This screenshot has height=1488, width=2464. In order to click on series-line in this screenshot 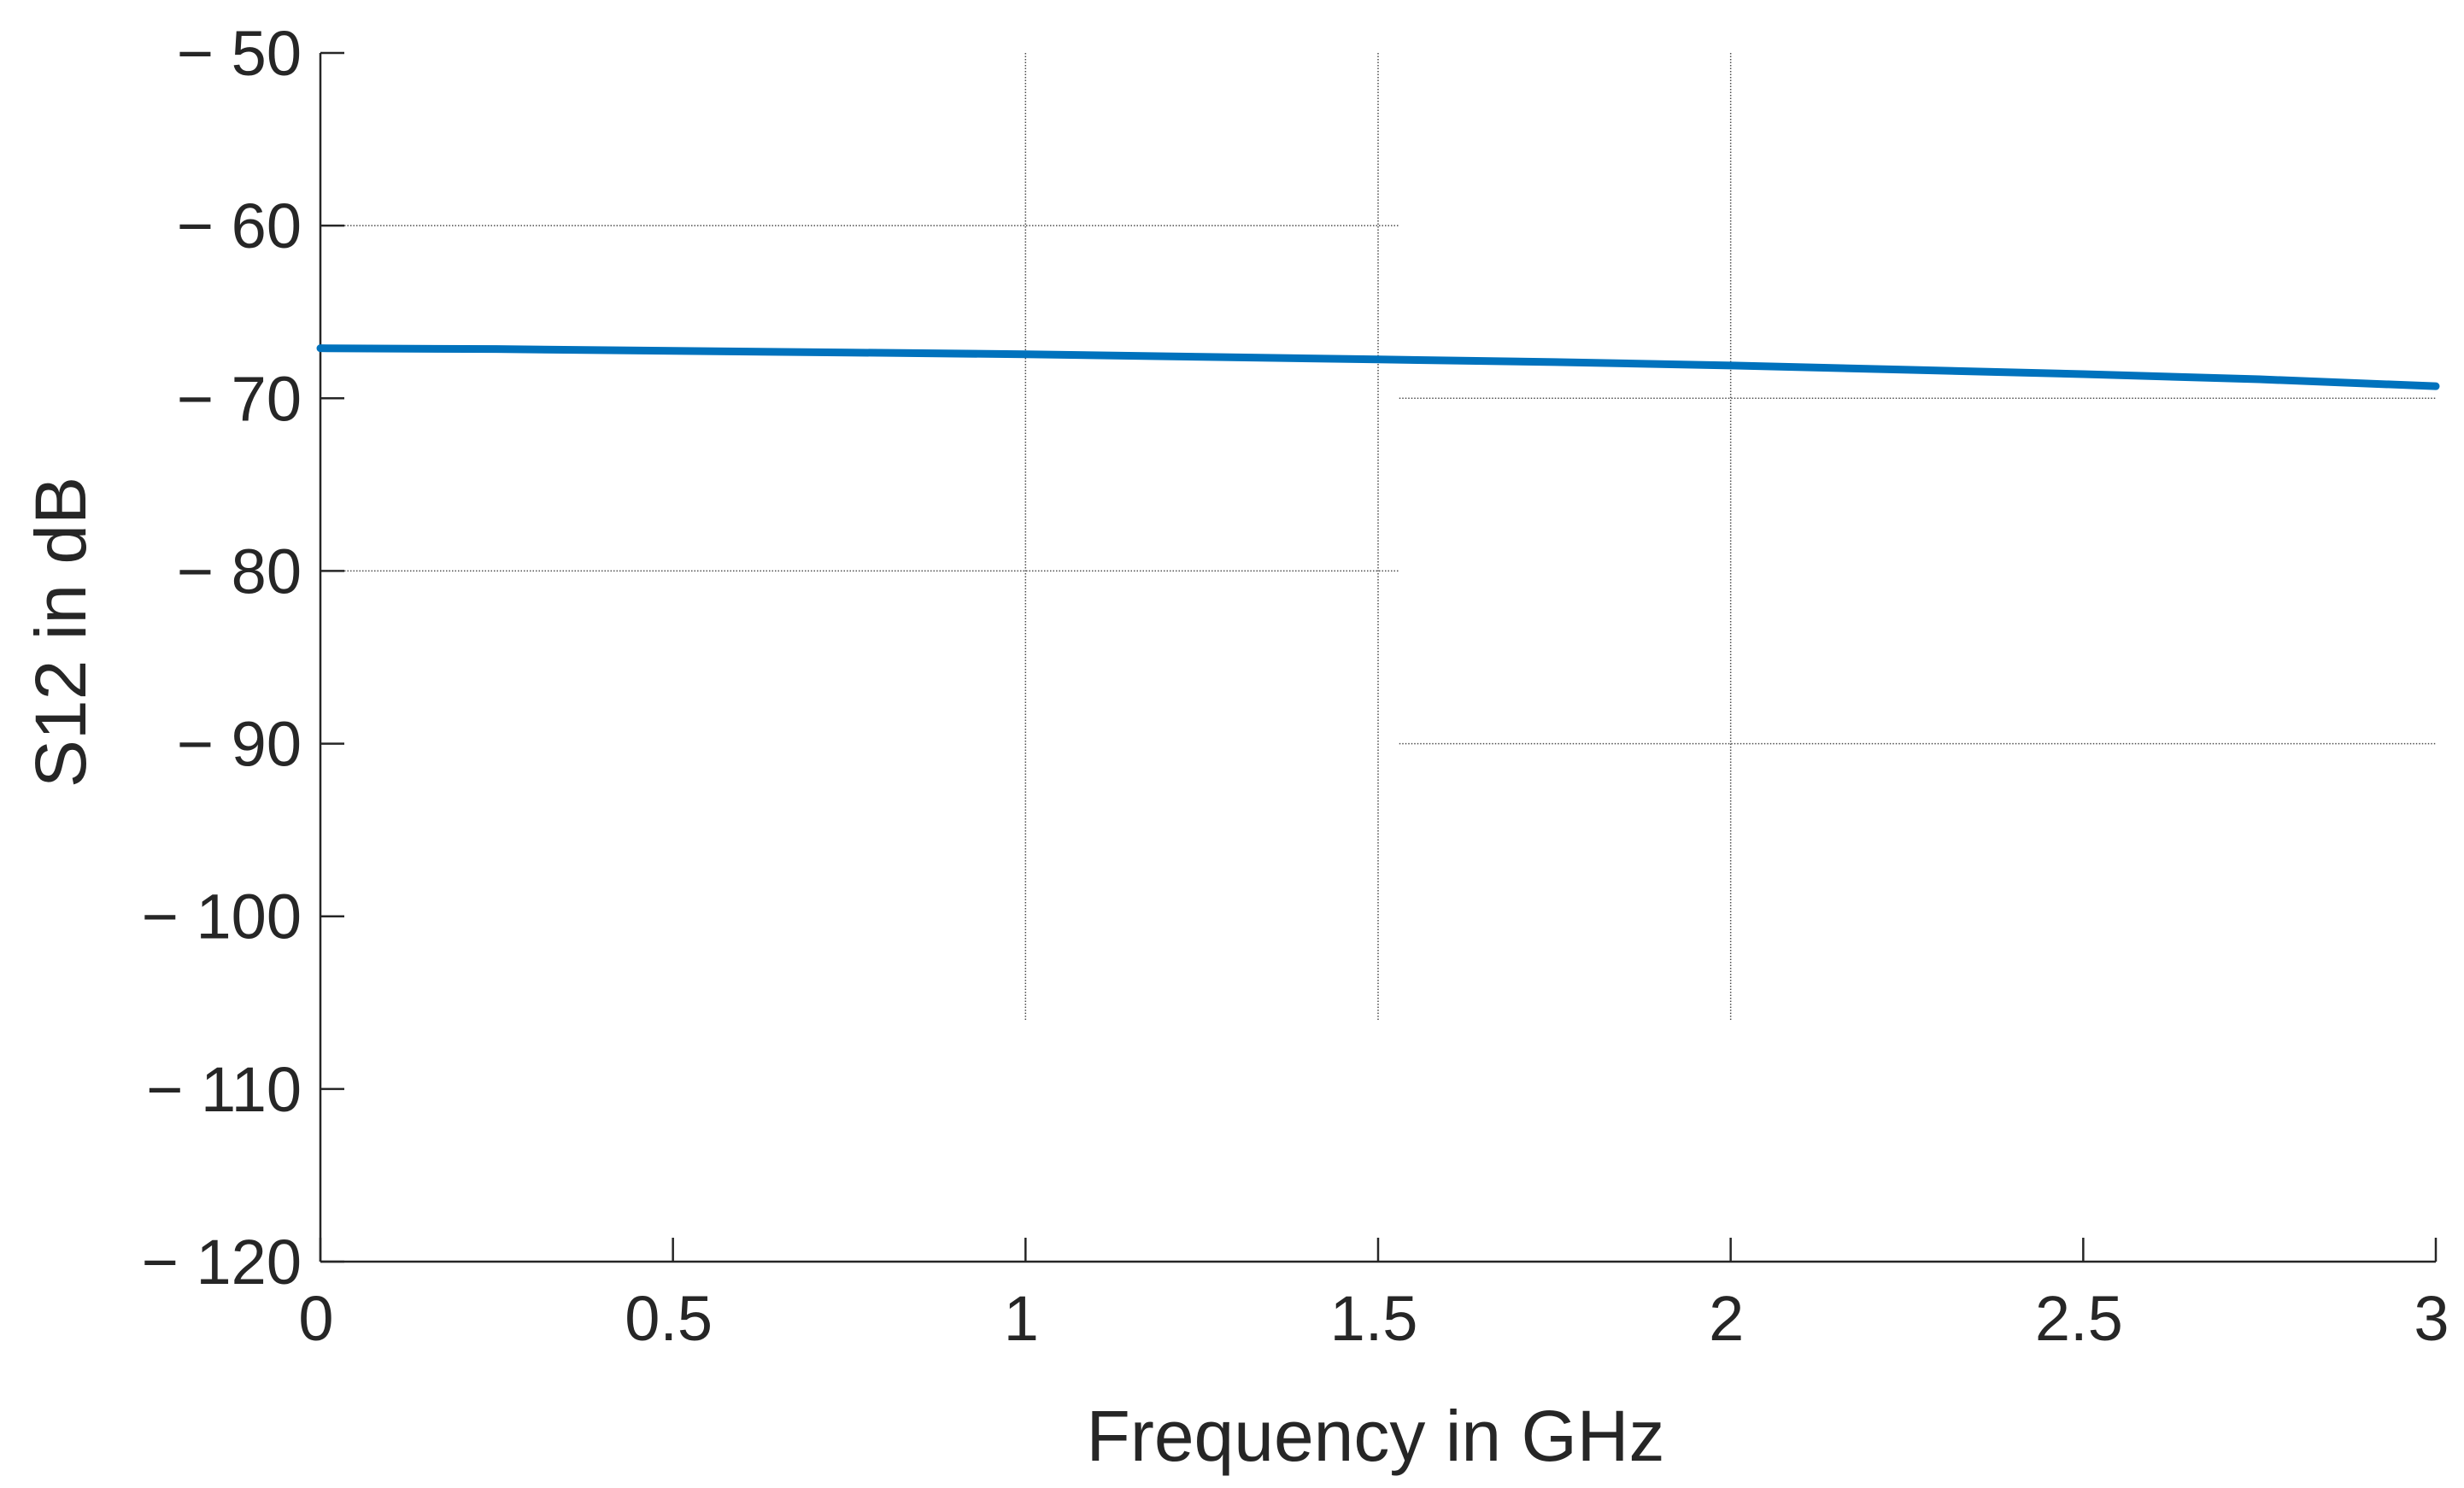, I will do `click(1378, 367)`.